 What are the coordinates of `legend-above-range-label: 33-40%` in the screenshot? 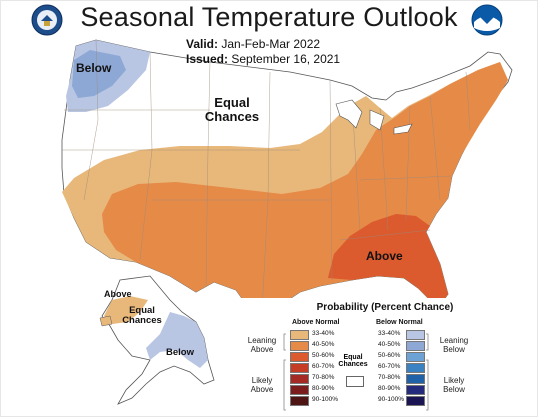 It's located at (323, 333).